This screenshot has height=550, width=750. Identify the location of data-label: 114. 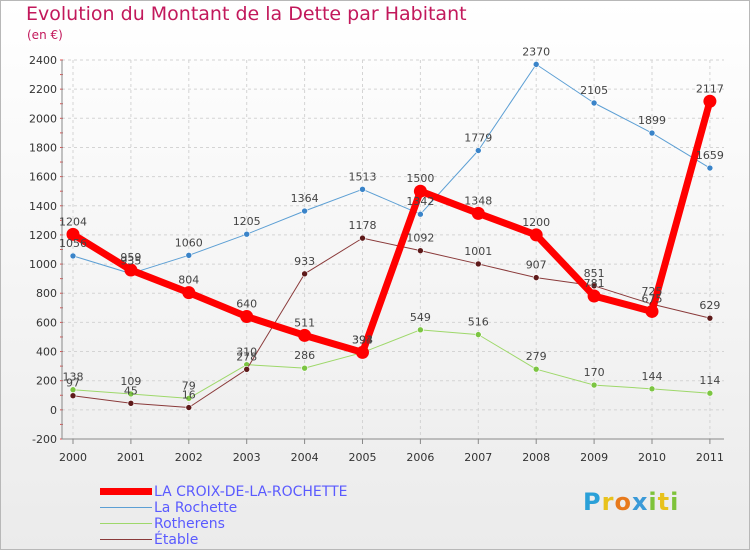
(709, 380).